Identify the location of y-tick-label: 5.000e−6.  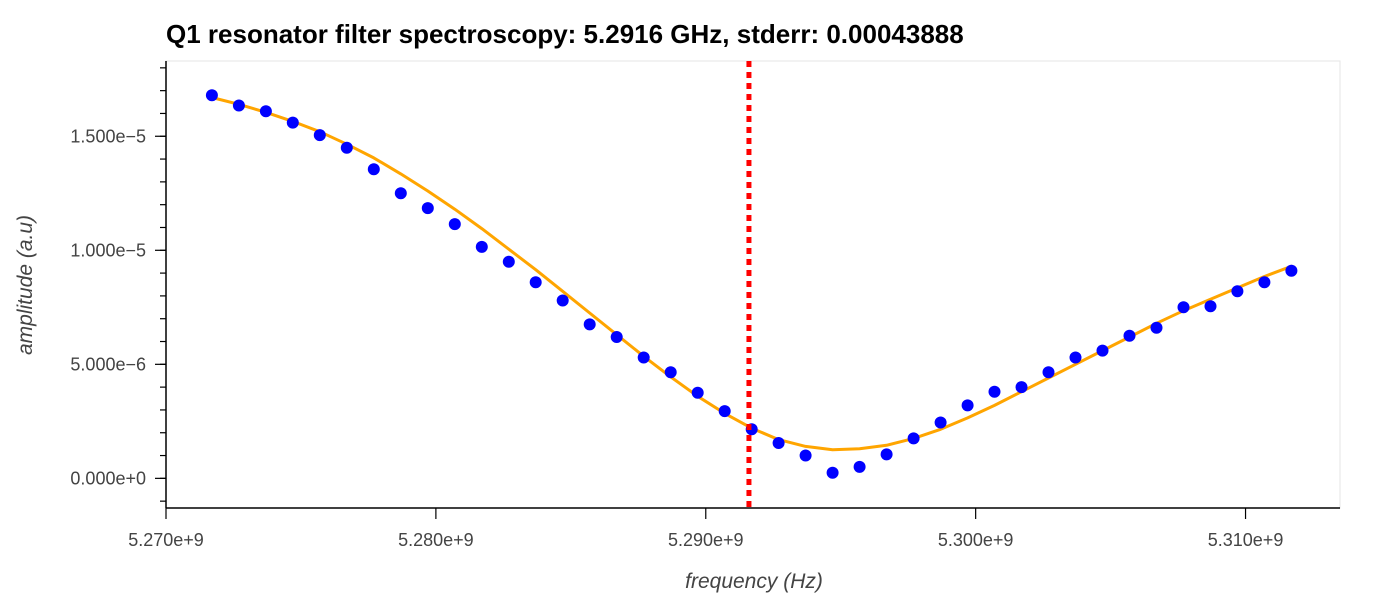
(108, 364).